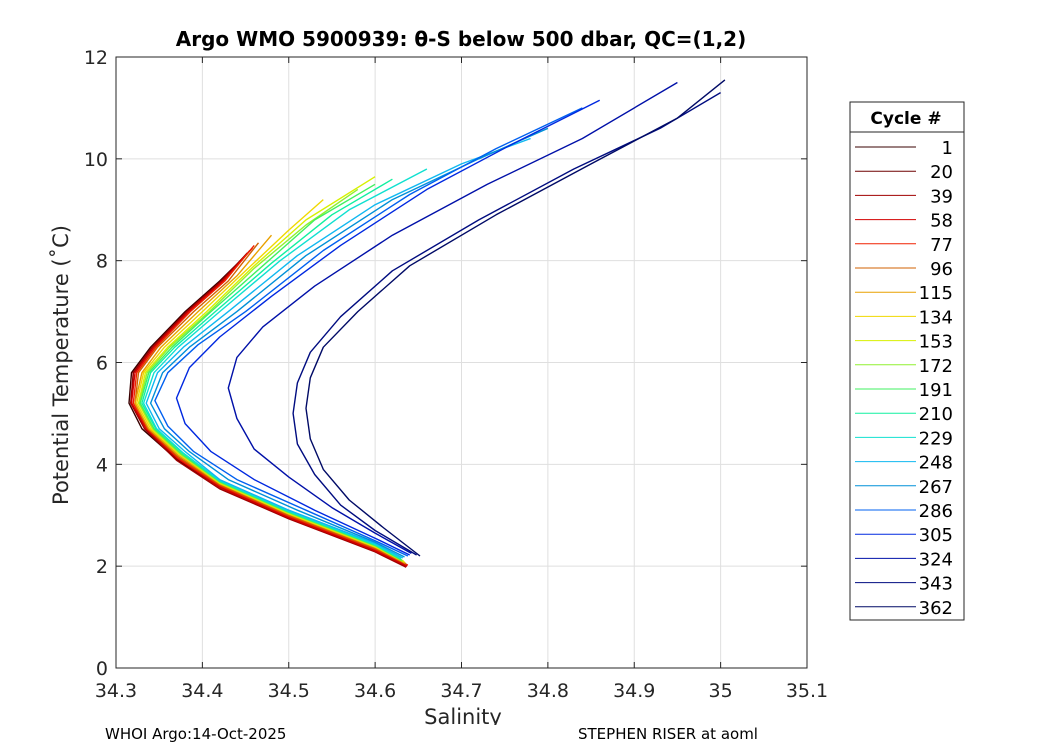 The image size is (1050, 750). Describe the element at coordinates (936, 463) in the screenshot. I see `legend-label: 248` at that location.